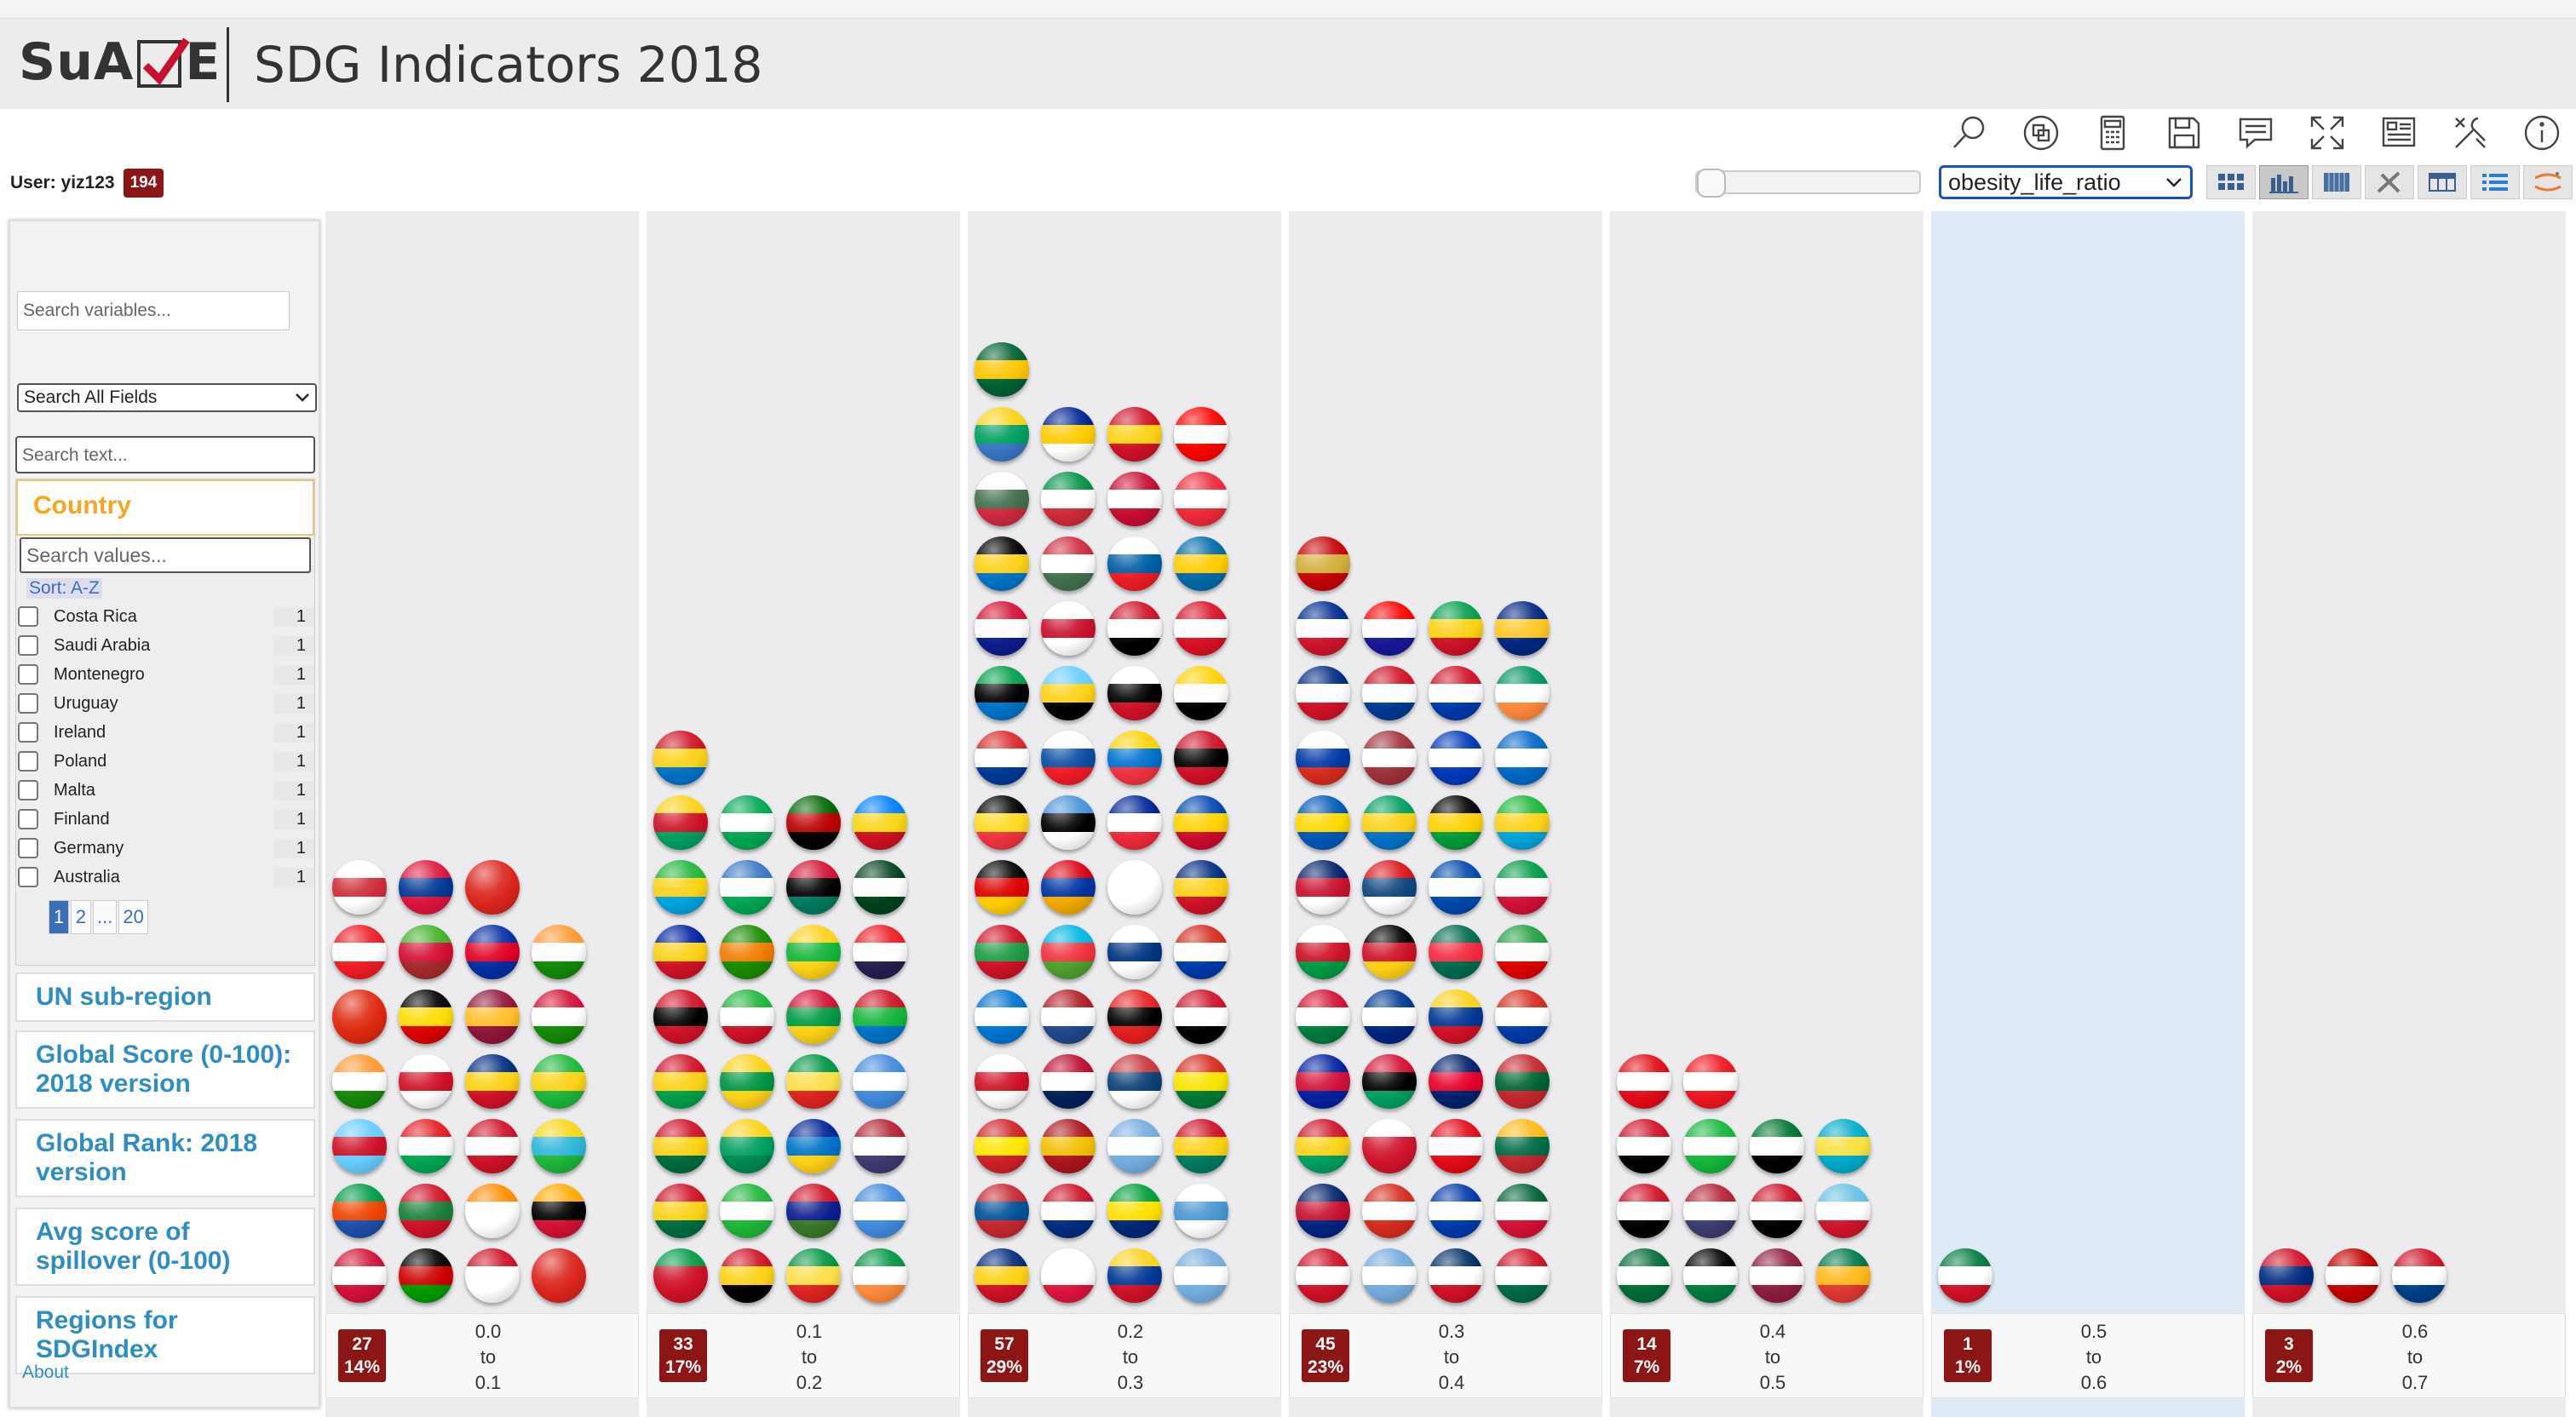 The height and width of the screenshot is (1417, 2576). What do you see at coordinates (165, 1247) in the screenshot?
I see `facet-spillover-score: Avg score of spillover (0-100)` at bounding box center [165, 1247].